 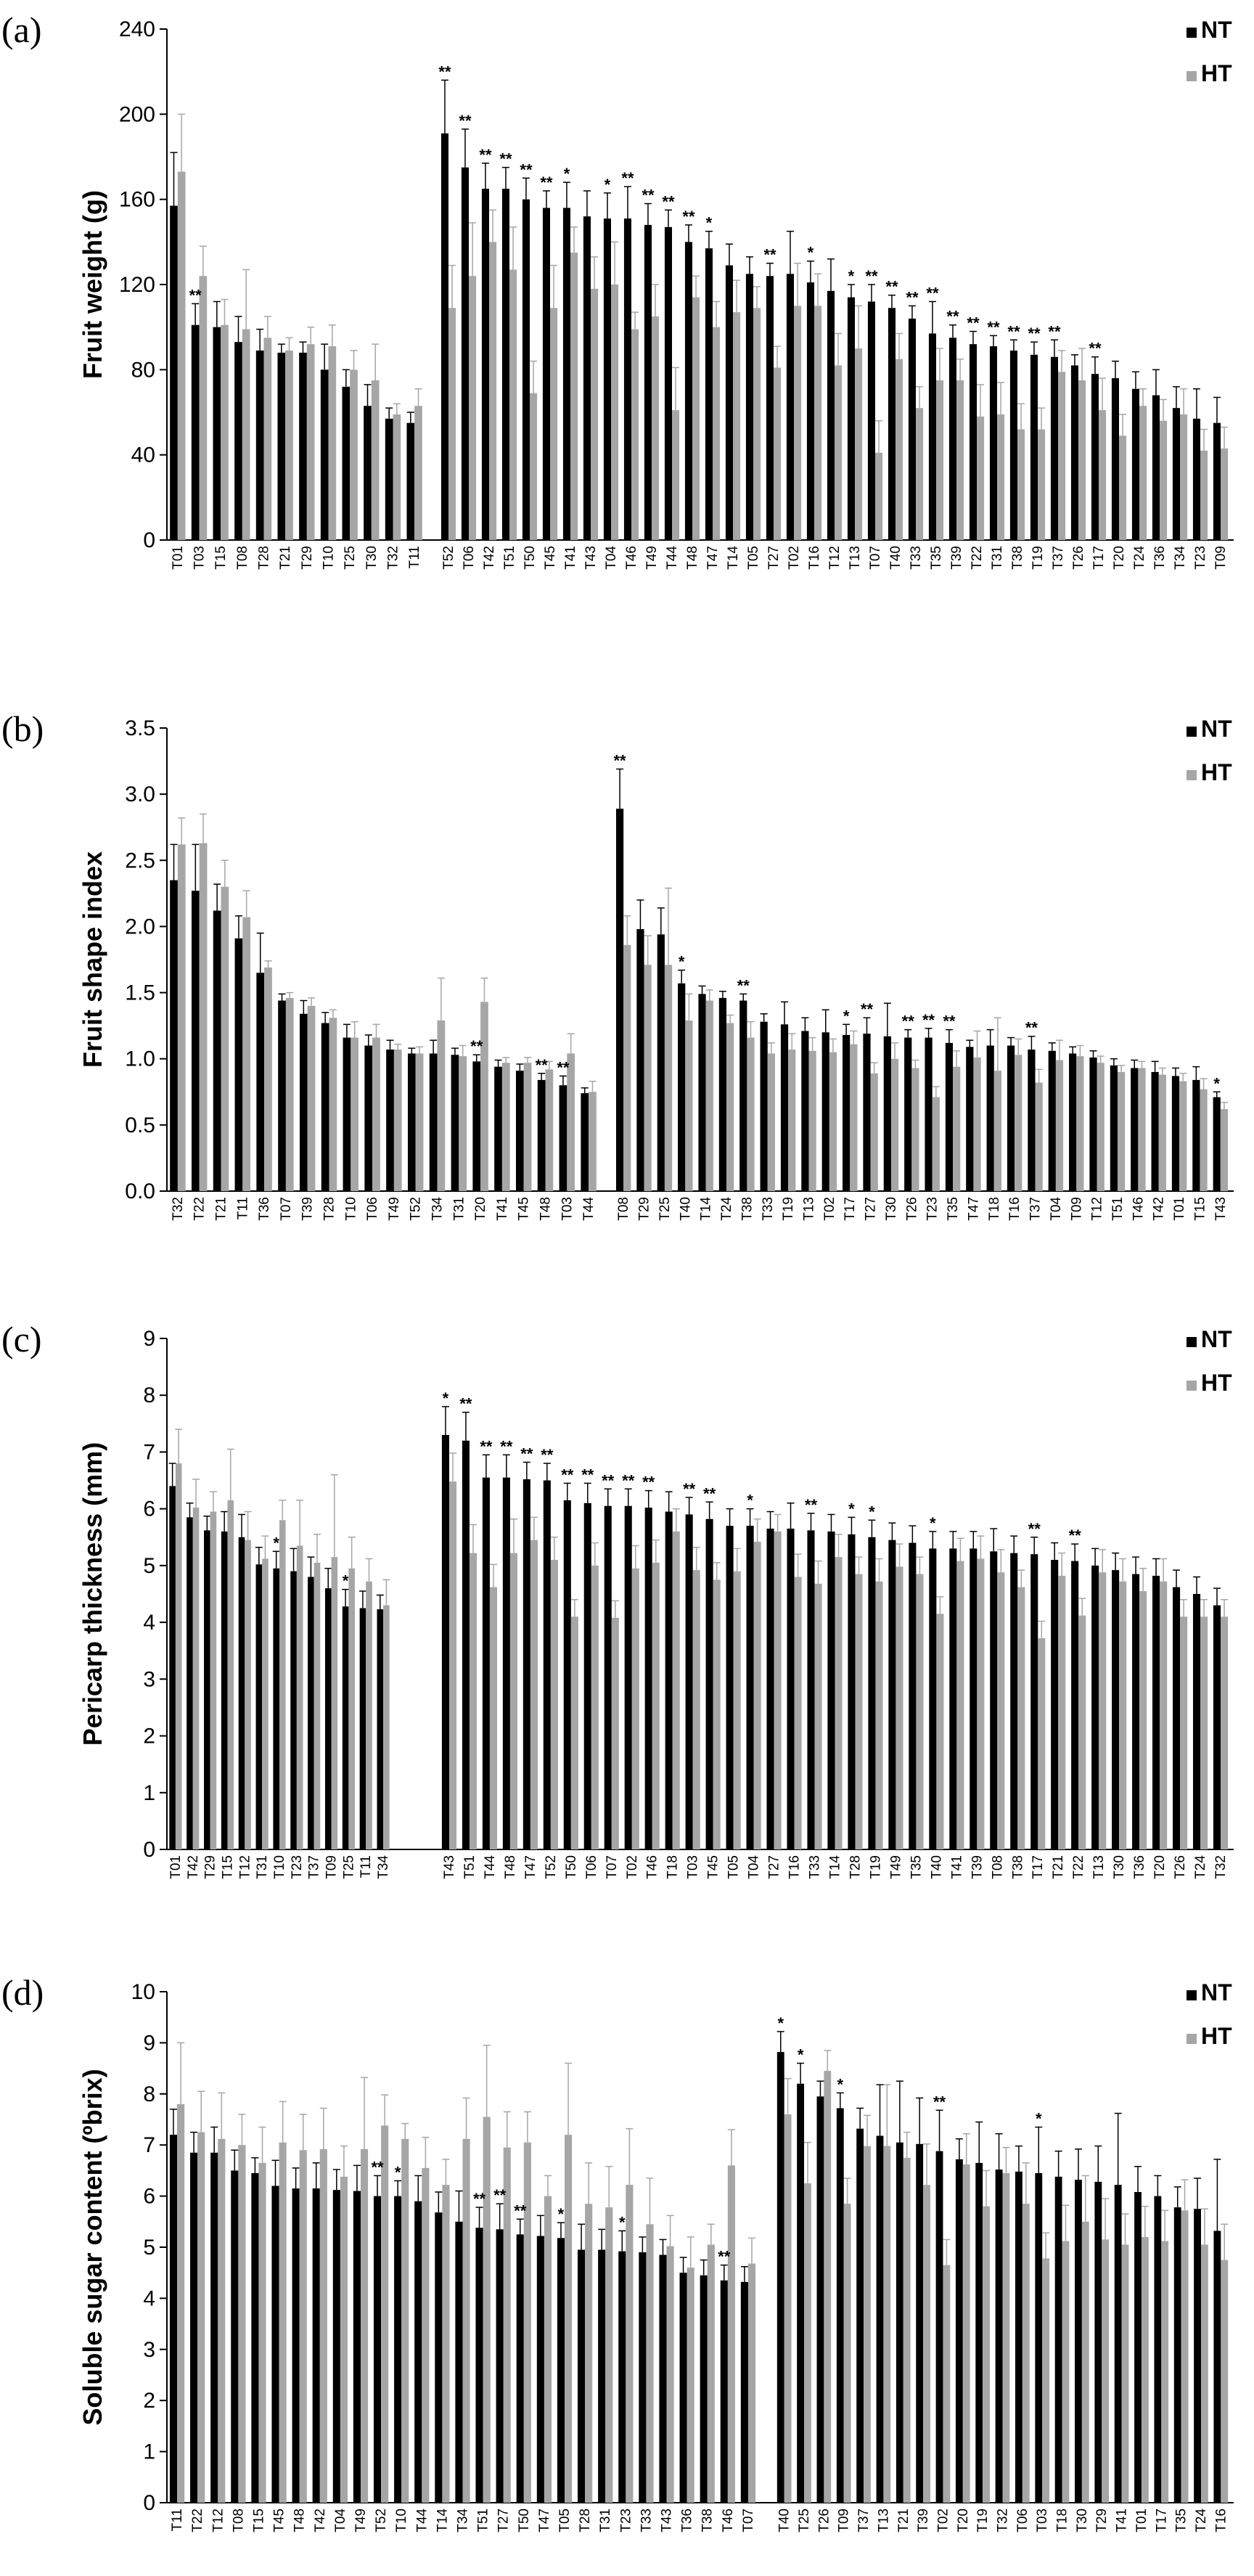 I want to click on x-tick-label: T34, so click(x=383, y=1867).